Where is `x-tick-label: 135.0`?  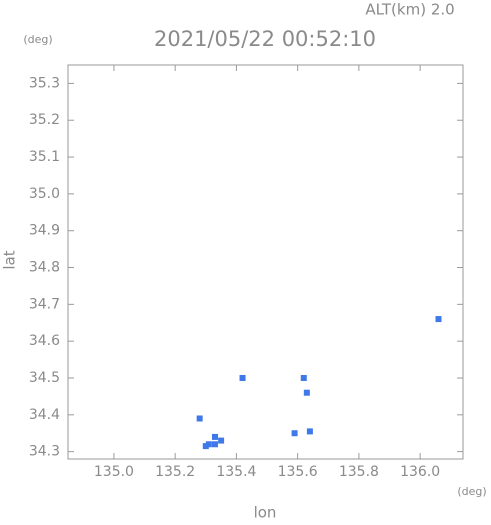 x-tick-label: 135.0 is located at coordinates (114, 472).